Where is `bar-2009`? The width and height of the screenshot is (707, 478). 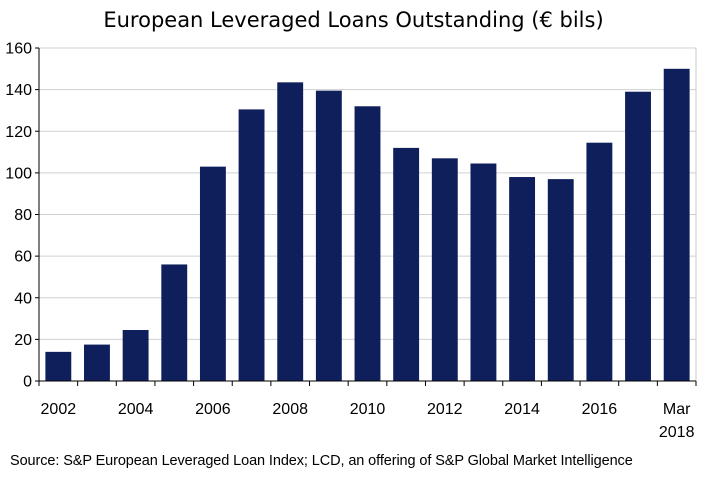
bar-2009 is located at coordinates (328, 236).